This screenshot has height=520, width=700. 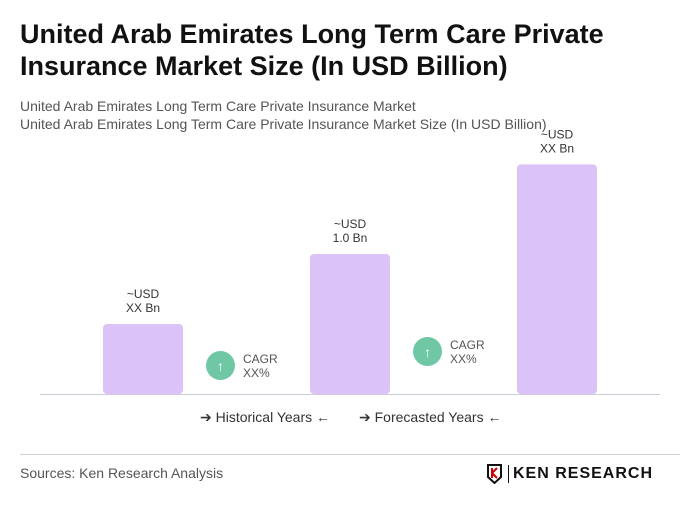 What do you see at coordinates (449, 351) in the screenshot?
I see `cagr-badge-2: ↑ CAGR XX%` at bounding box center [449, 351].